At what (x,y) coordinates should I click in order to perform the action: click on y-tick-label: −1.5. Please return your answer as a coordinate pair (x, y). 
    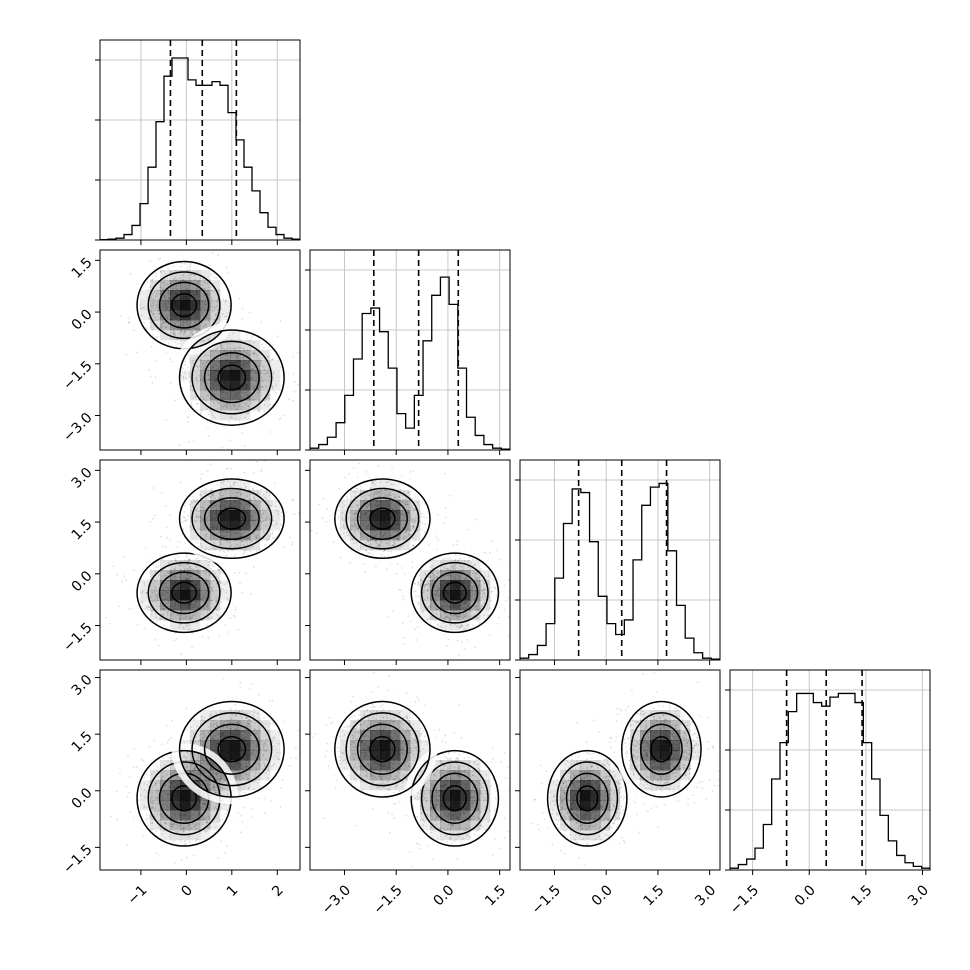
    Looking at the image, I should click on (77, 637).